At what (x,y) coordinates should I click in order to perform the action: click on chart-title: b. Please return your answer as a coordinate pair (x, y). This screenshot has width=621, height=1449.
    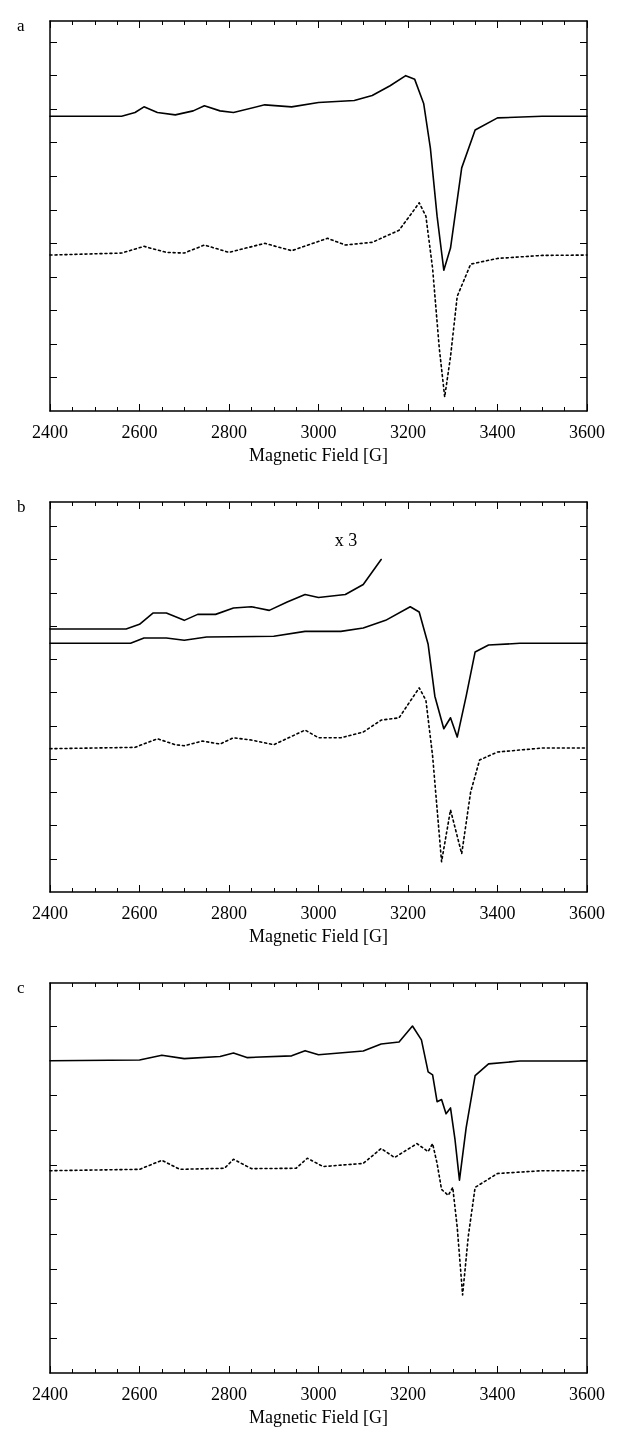
    Looking at the image, I should click on (21, 506).